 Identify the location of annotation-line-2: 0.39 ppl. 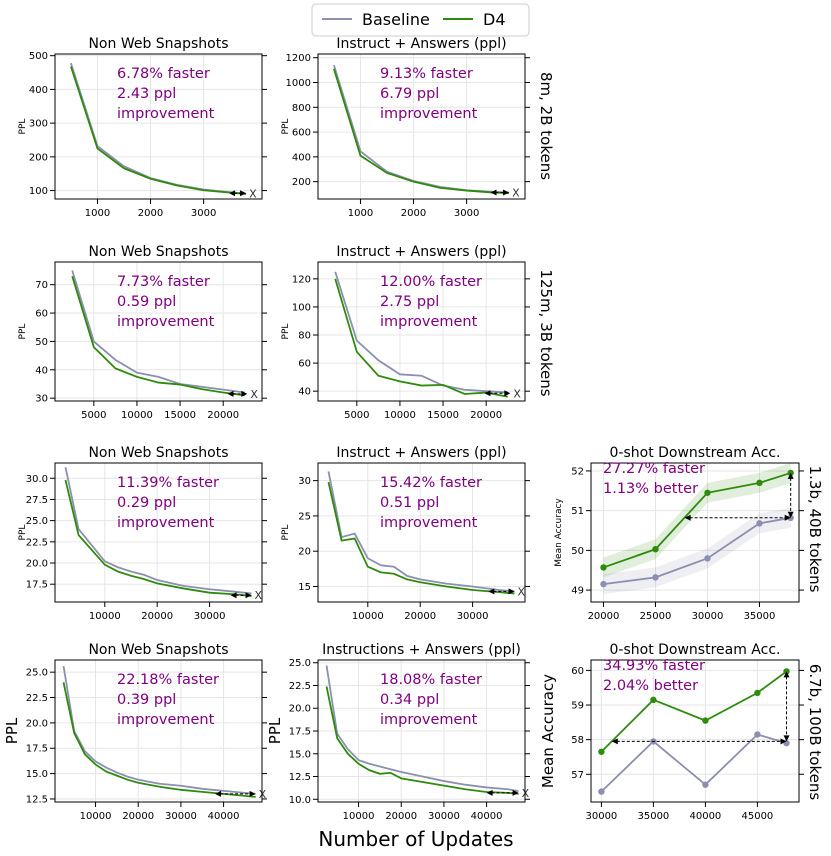
(146, 700).